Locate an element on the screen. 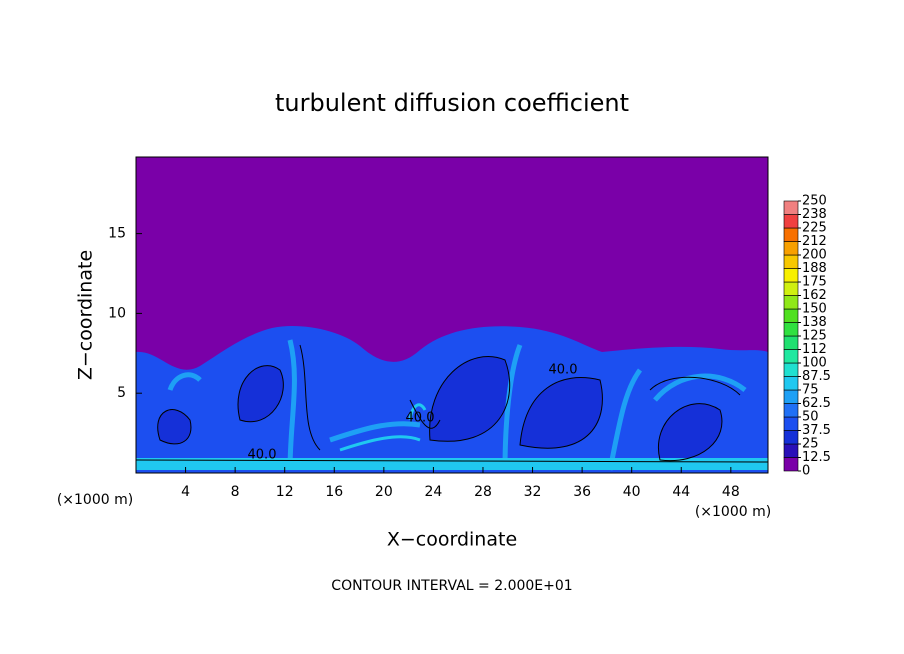 This screenshot has height=654, width=904. colorbar-label: 62.5 is located at coordinates (816, 403).